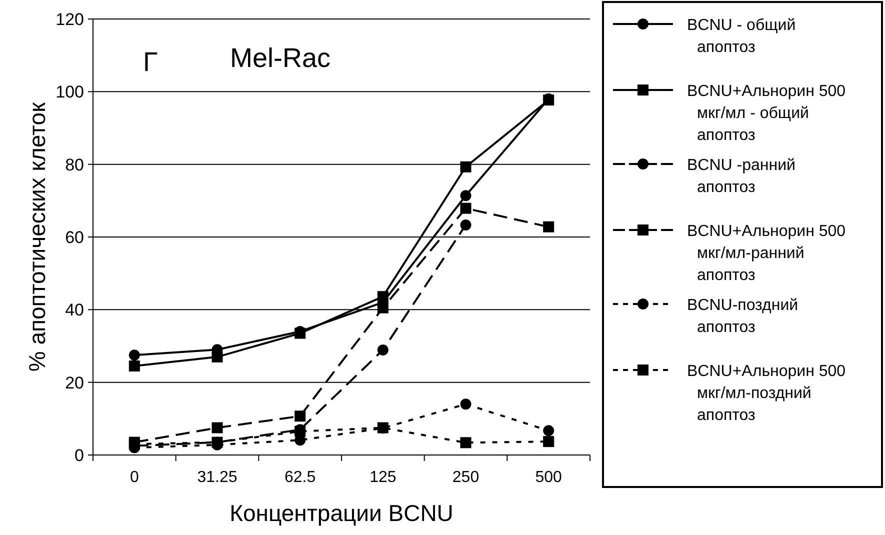 The width and height of the screenshot is (885, 535). What do you see at coordinates (766, 253) in the screenshot?
I see `legend-label: BCNU+Альнорин 500 мкг/мл-ранний апоптоз` at bounding box center [766, 253].